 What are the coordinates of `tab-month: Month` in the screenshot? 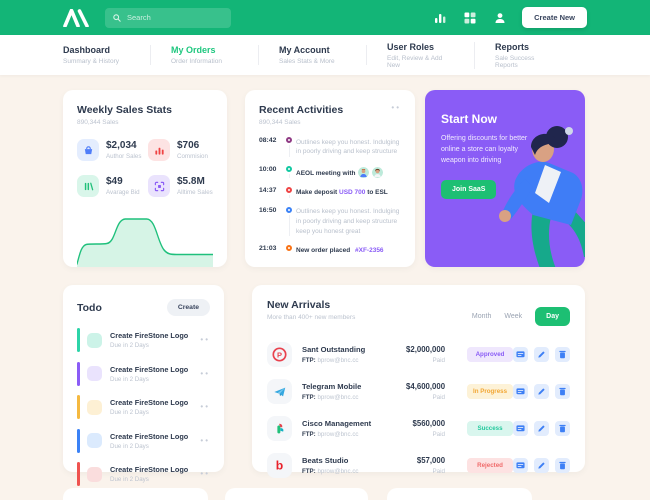 It's located at (481, 316).